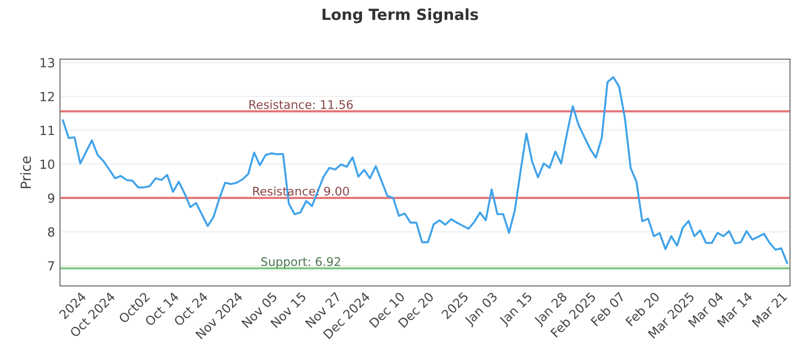 This screenshot has width=800, height=350. I want to click on chart-title: Long Term Signals, so click(400, 16).